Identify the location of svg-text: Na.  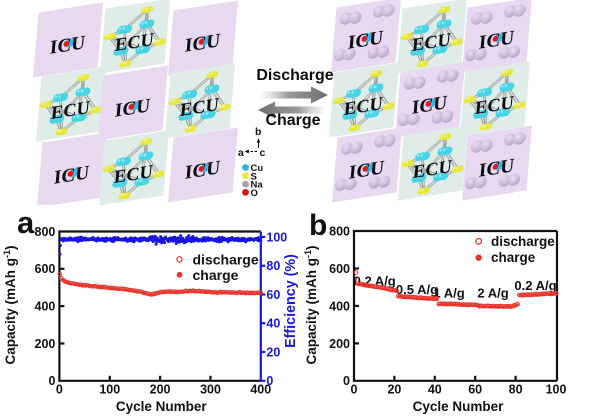
(257, 185).